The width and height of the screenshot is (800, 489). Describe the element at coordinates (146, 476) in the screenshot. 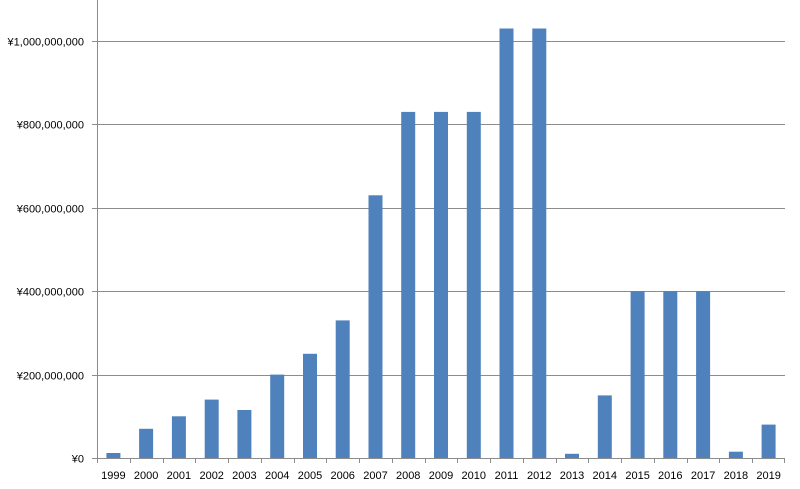

I see `x-tick-label: 2000` at that location.